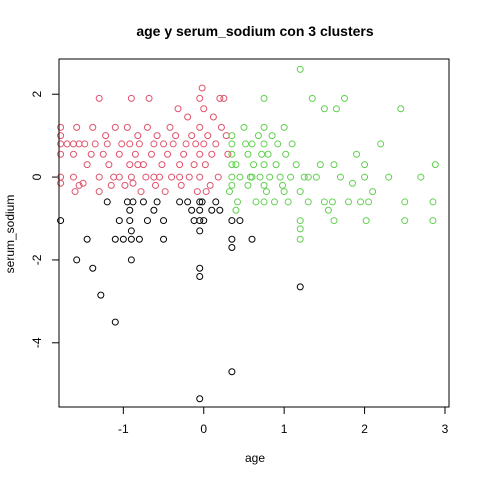 Image resolution: width=480 pixels, height=480 pixels. Describe the element at coordinates (364, 429) in the screenshot. I see `x-tick-label: 2` at that location.